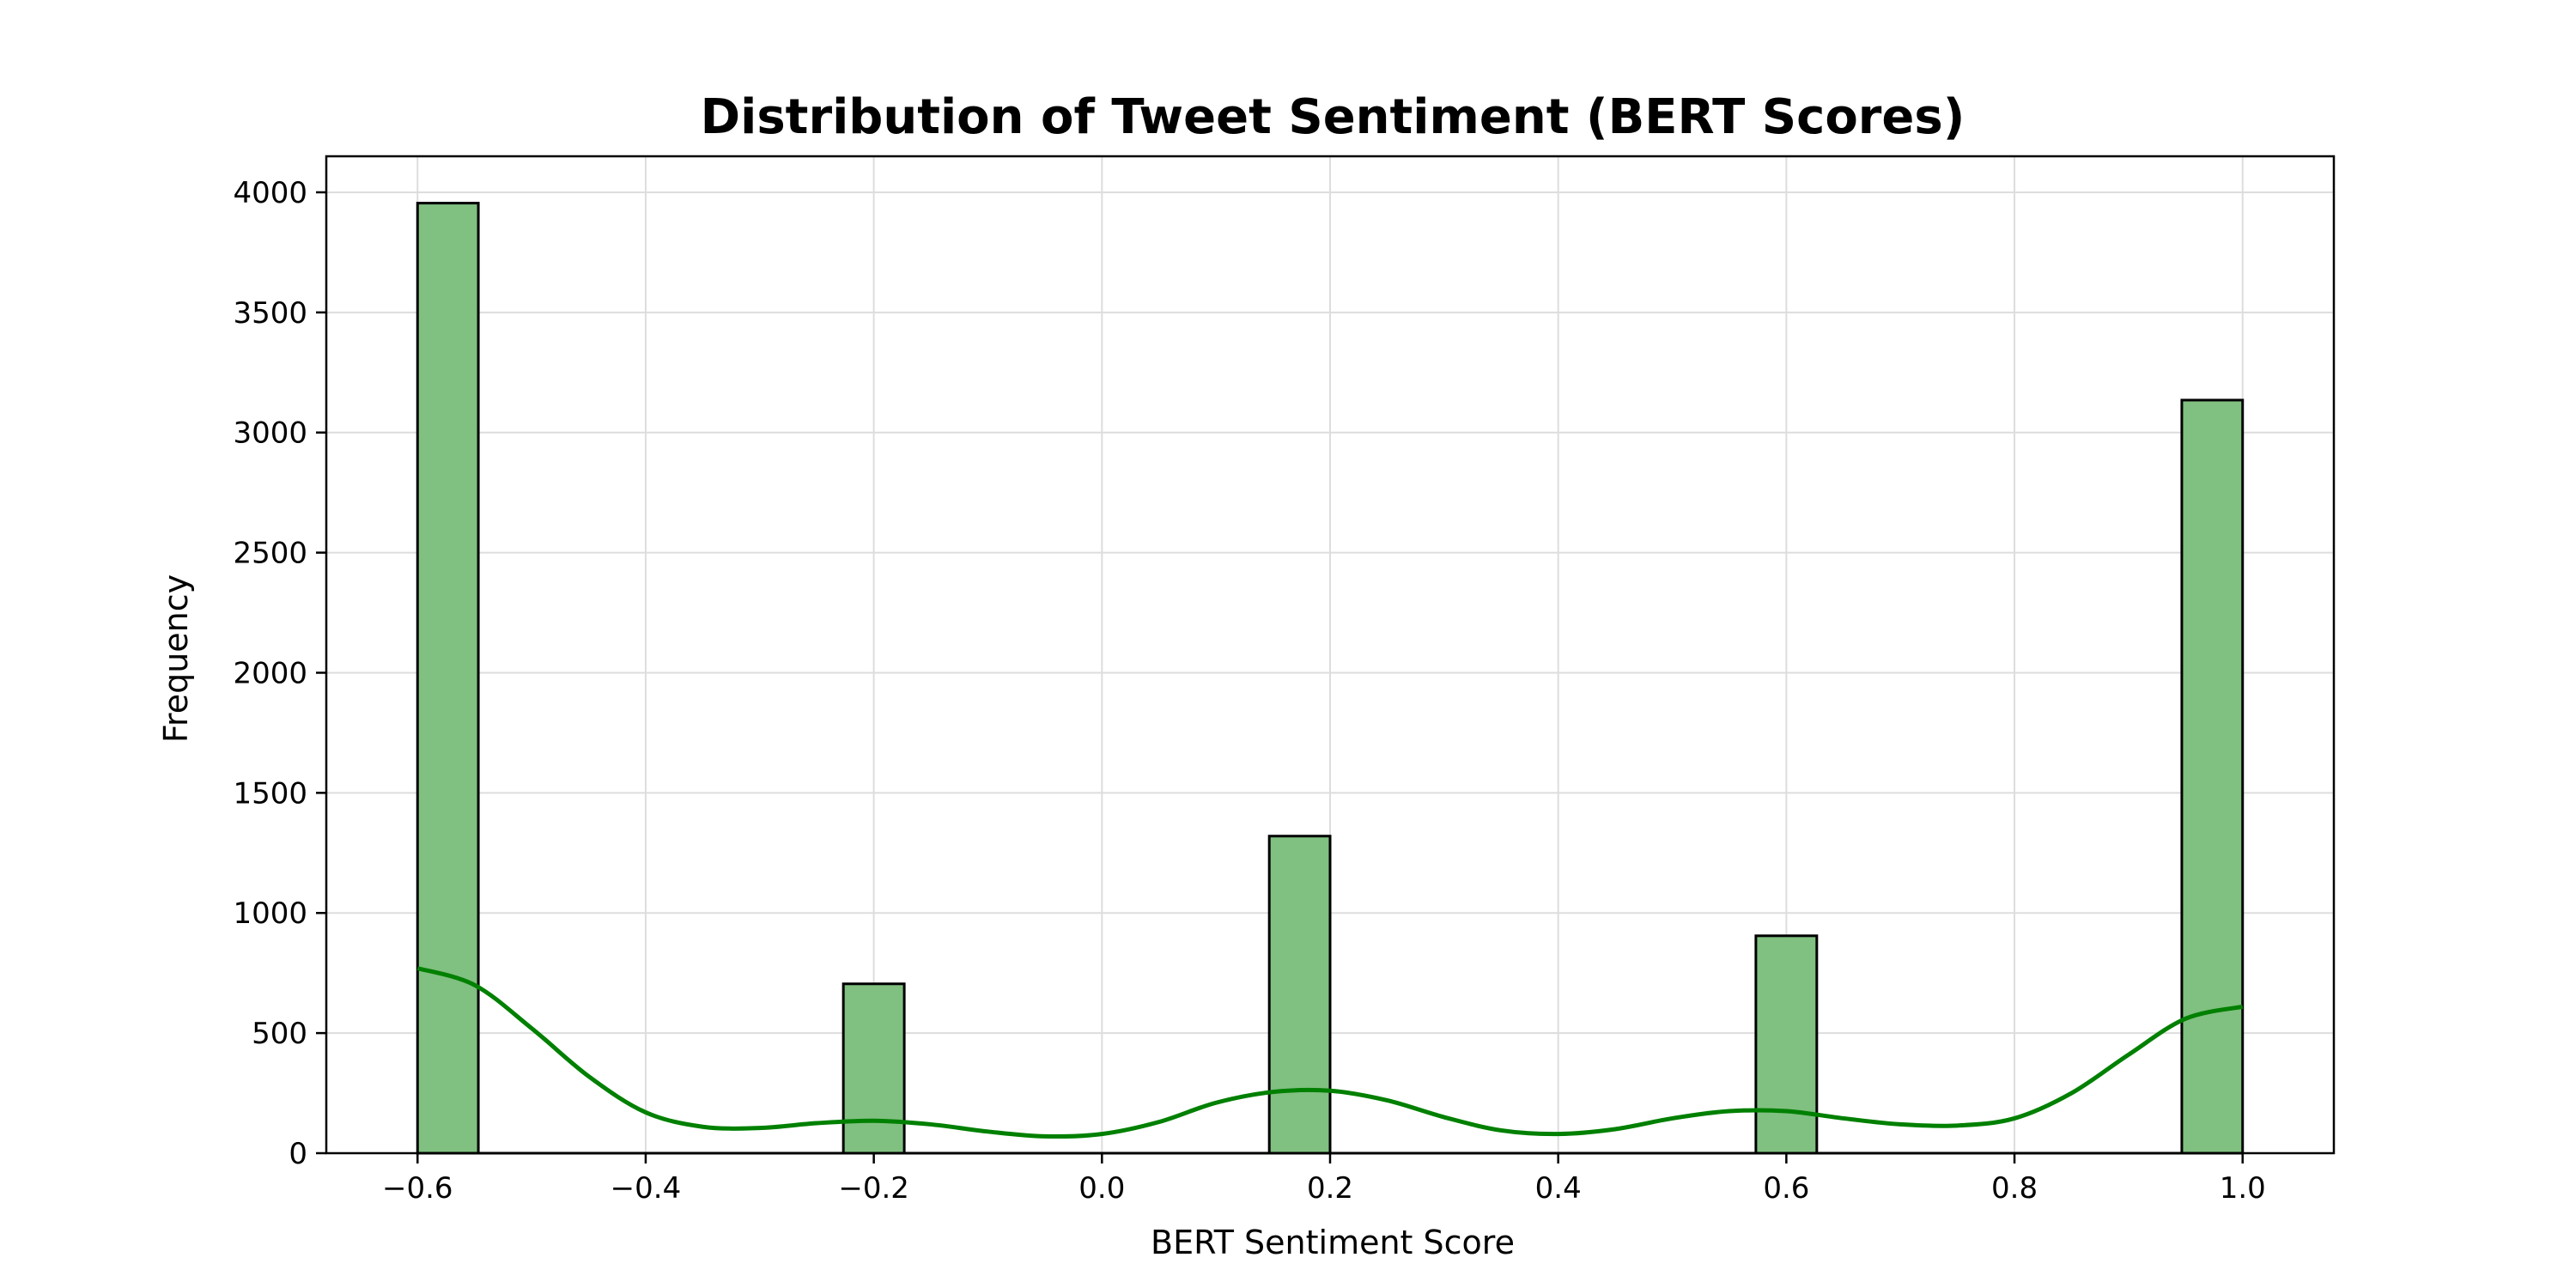 The width and height of the screenshot is (2576, 1288). Describe the element at coordinates (270, 793) in the screenshot. I see `y-tick-label: 1500` at that location.